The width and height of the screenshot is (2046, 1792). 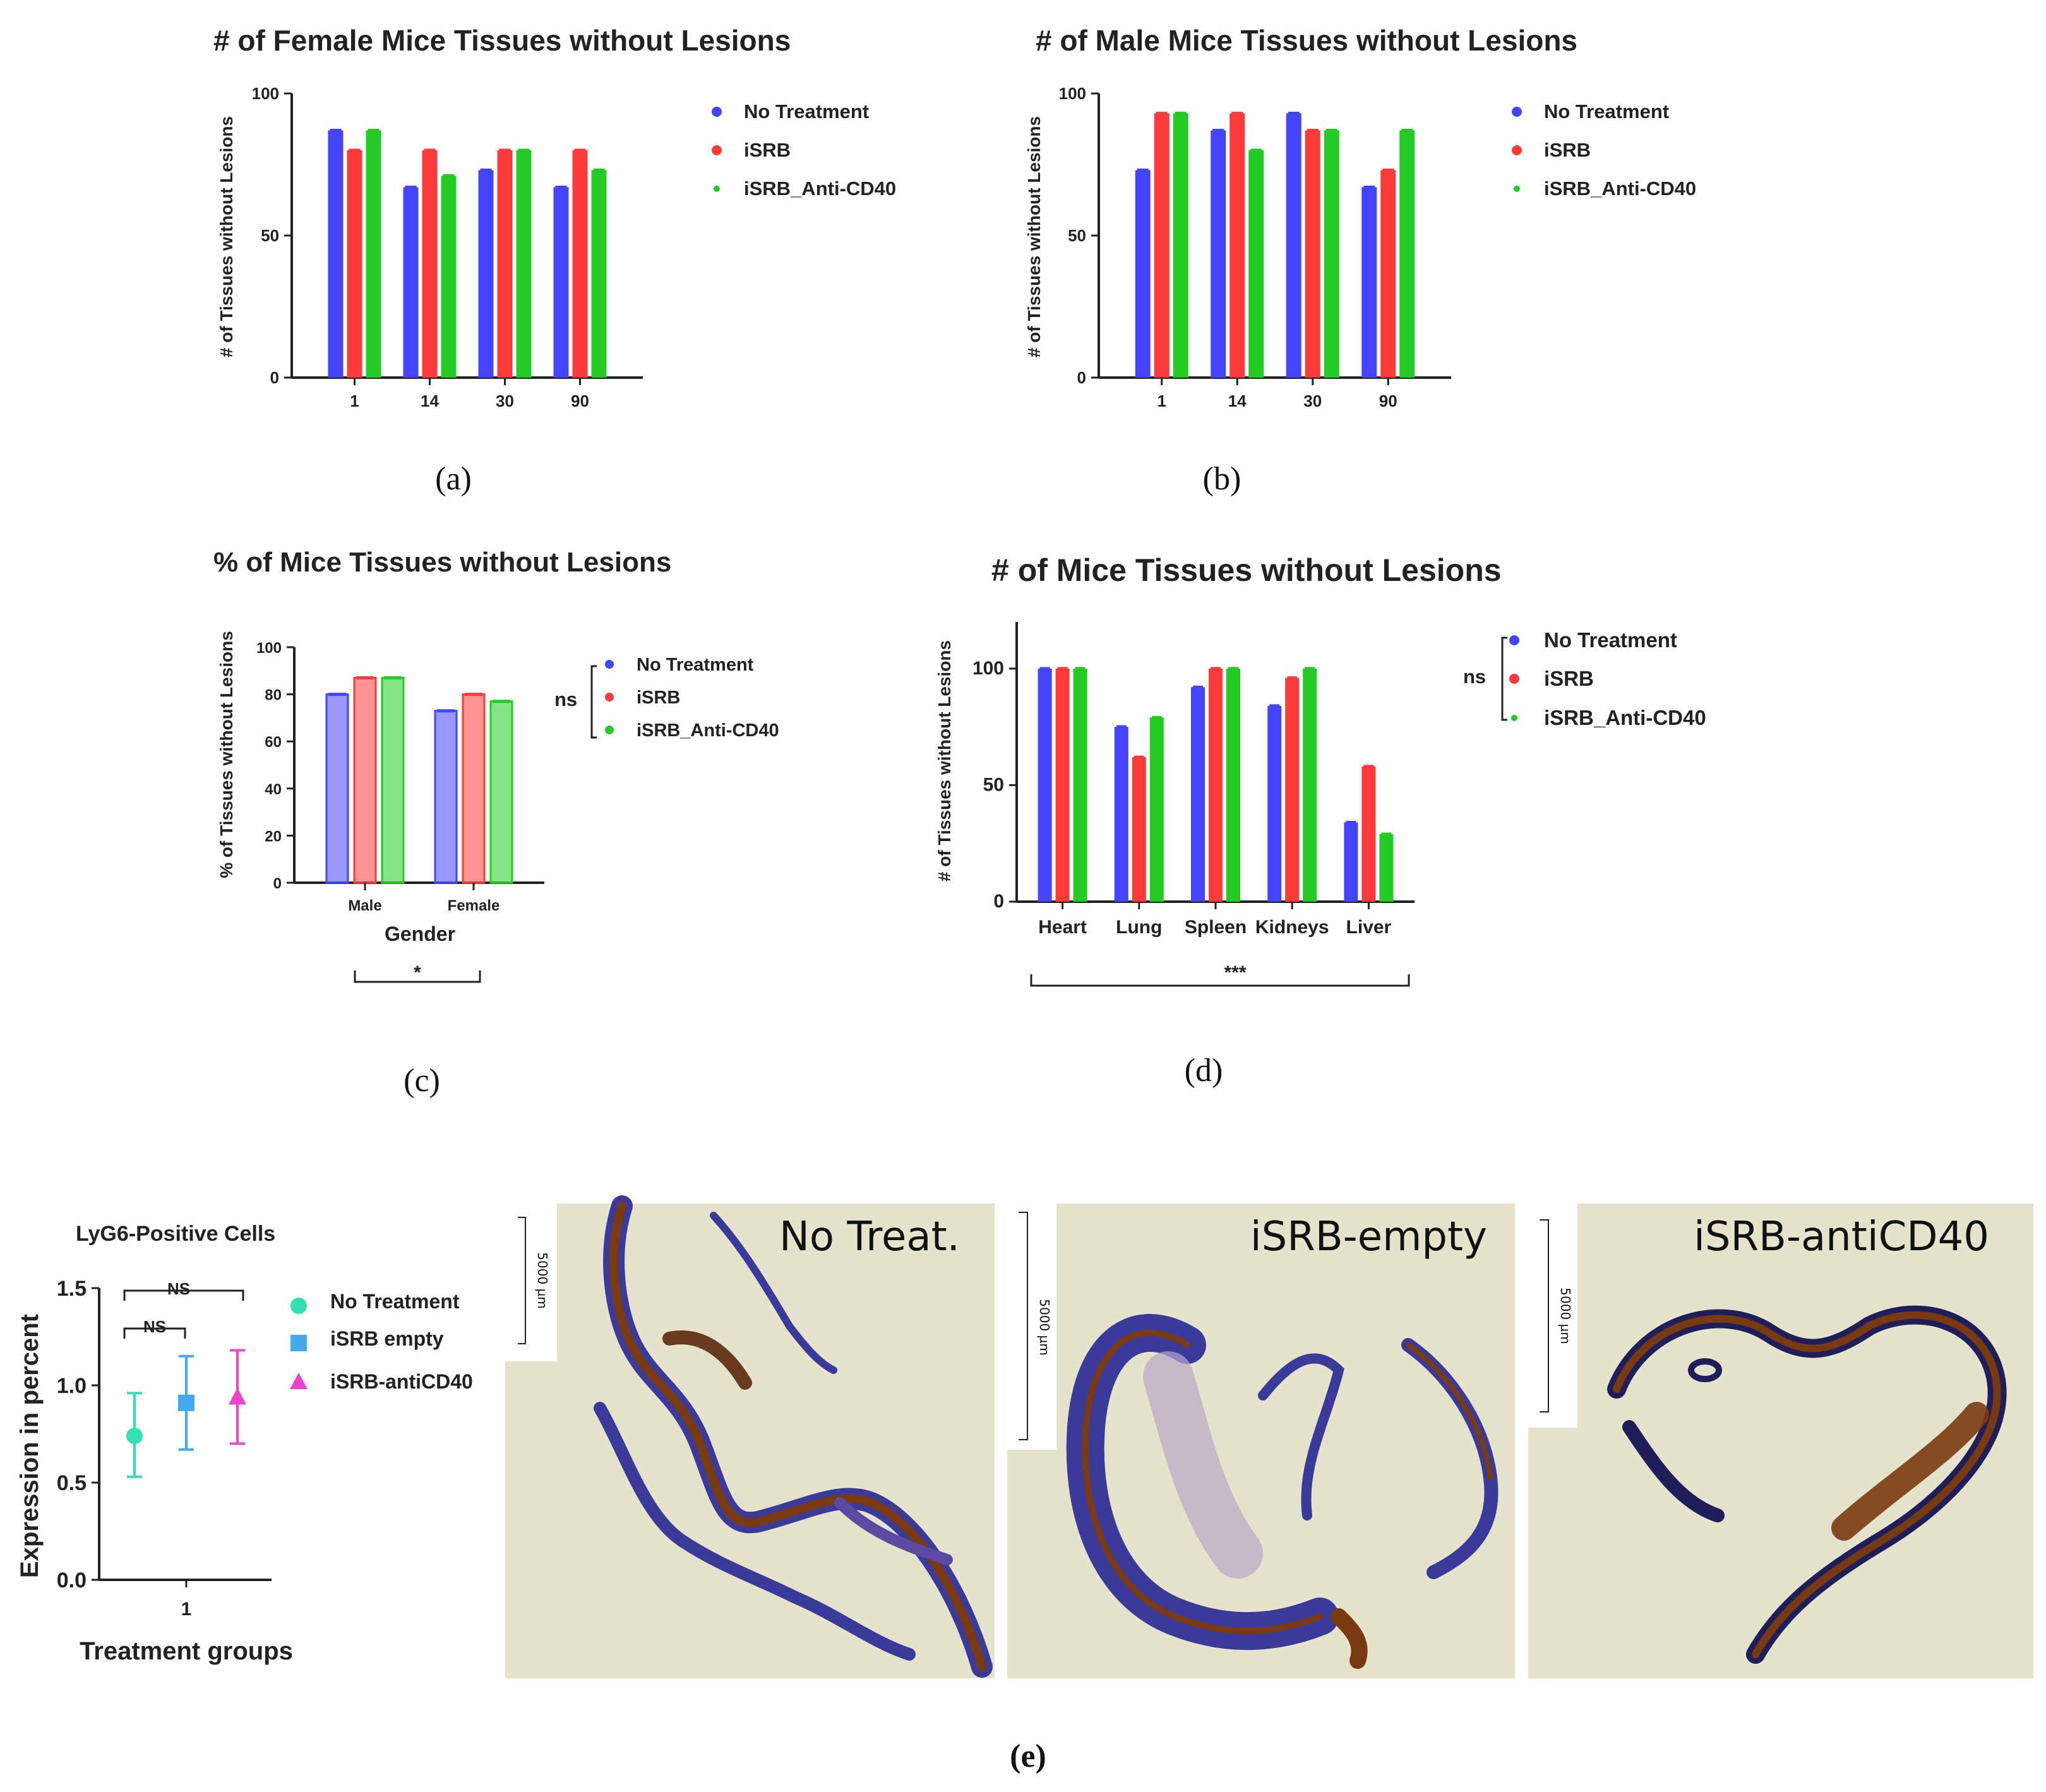 What do you see at coordinates (72, 1386) in the screenshot?
I see `chart-e-y-tick-label: 1.0` at bounding box center [72, 1386].